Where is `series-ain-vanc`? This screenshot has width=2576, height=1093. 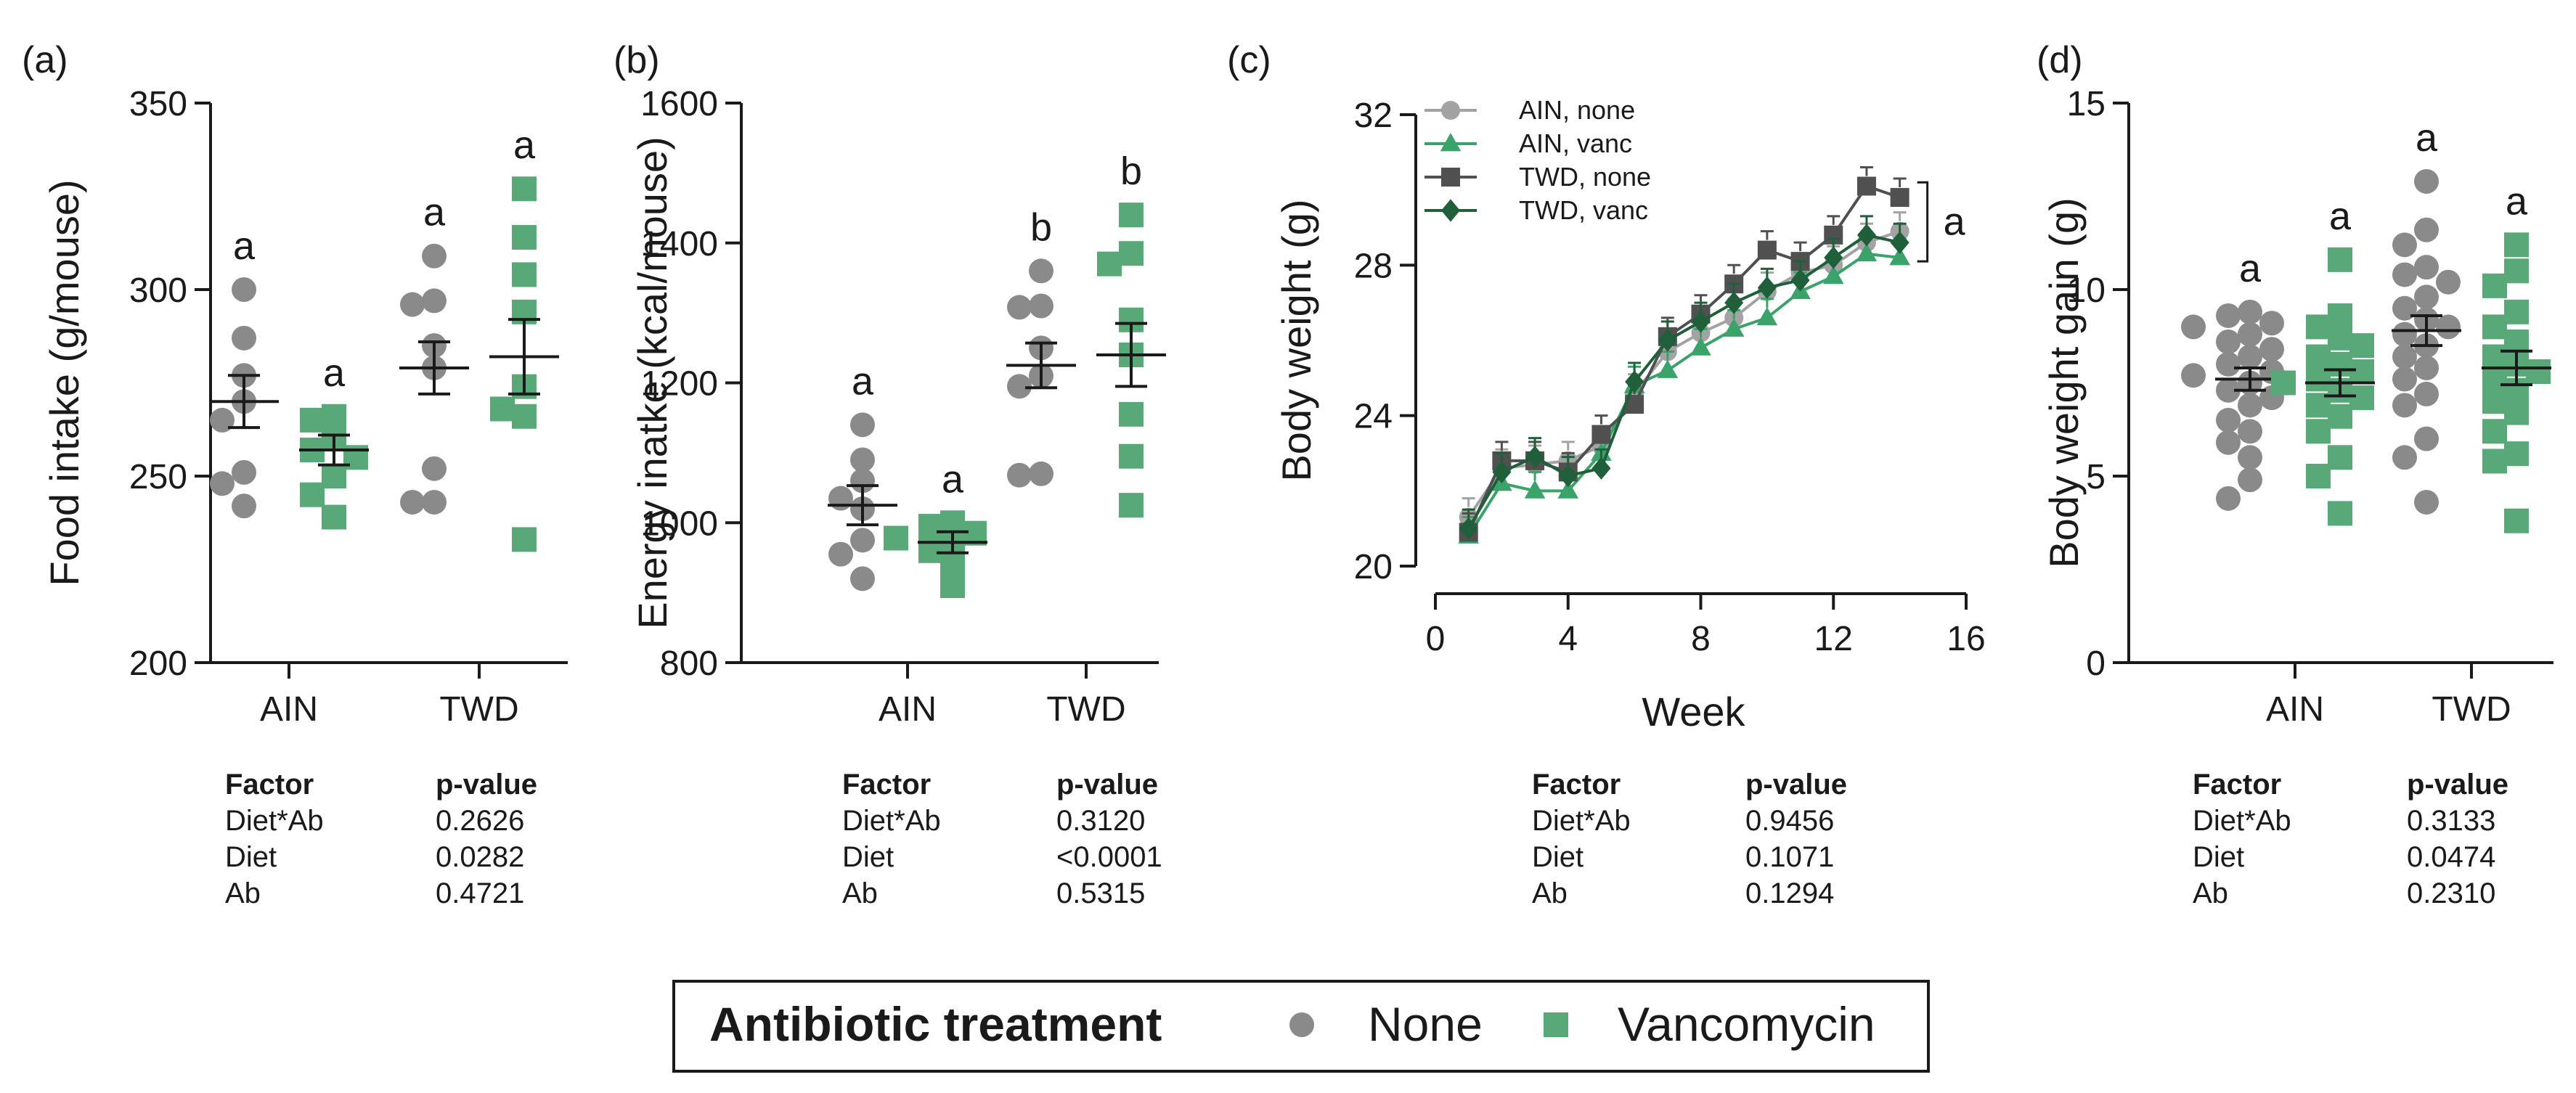
series-ain-vanc is located at coordinates (1684, 389).